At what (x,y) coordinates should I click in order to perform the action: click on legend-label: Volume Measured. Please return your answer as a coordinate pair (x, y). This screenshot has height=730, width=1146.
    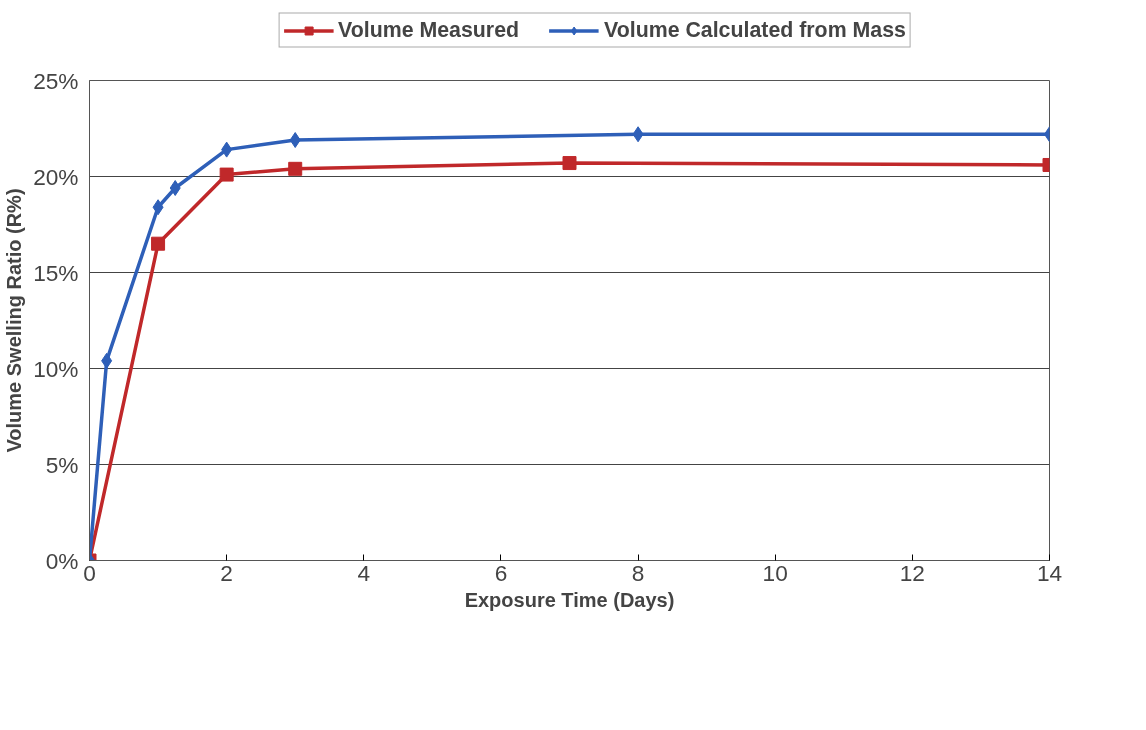
    Looking at the image, I should click on (429, 30).